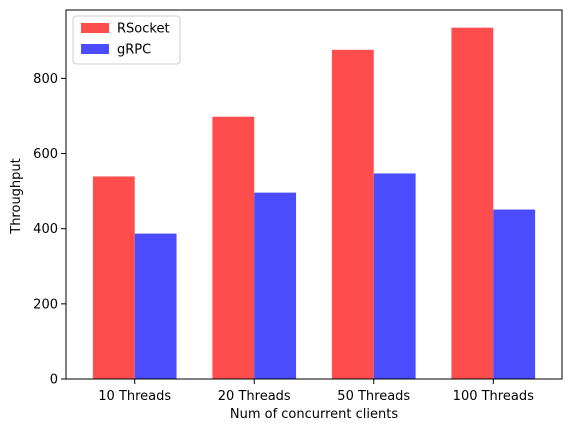  I want to click on y-tick-label: 800, so click(45, 79).